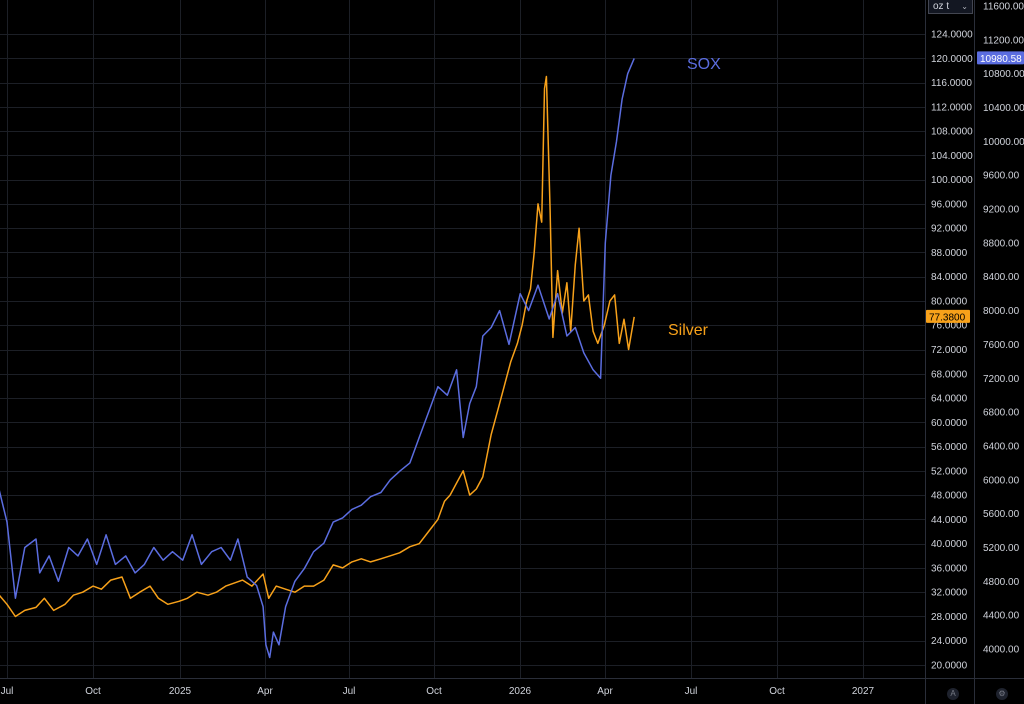 Image resolution: width=1024 pixels, height=704 pixels. Describe the element at coordinates (1003, 74) in the screenshot. I see `right-axis-tick-label: 10800.00` at that location.